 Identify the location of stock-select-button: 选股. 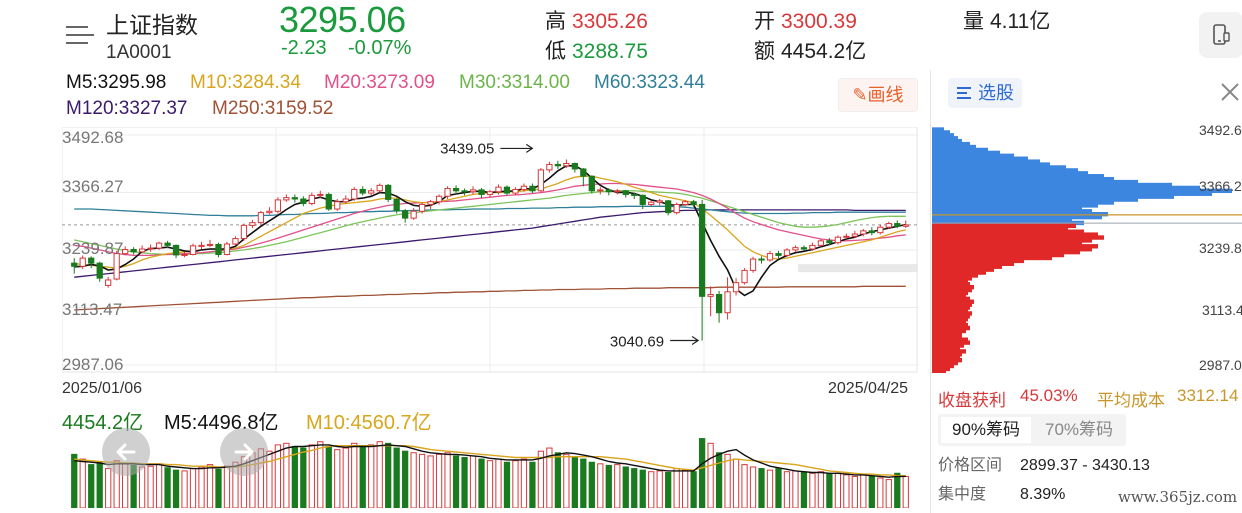
(985, 93).